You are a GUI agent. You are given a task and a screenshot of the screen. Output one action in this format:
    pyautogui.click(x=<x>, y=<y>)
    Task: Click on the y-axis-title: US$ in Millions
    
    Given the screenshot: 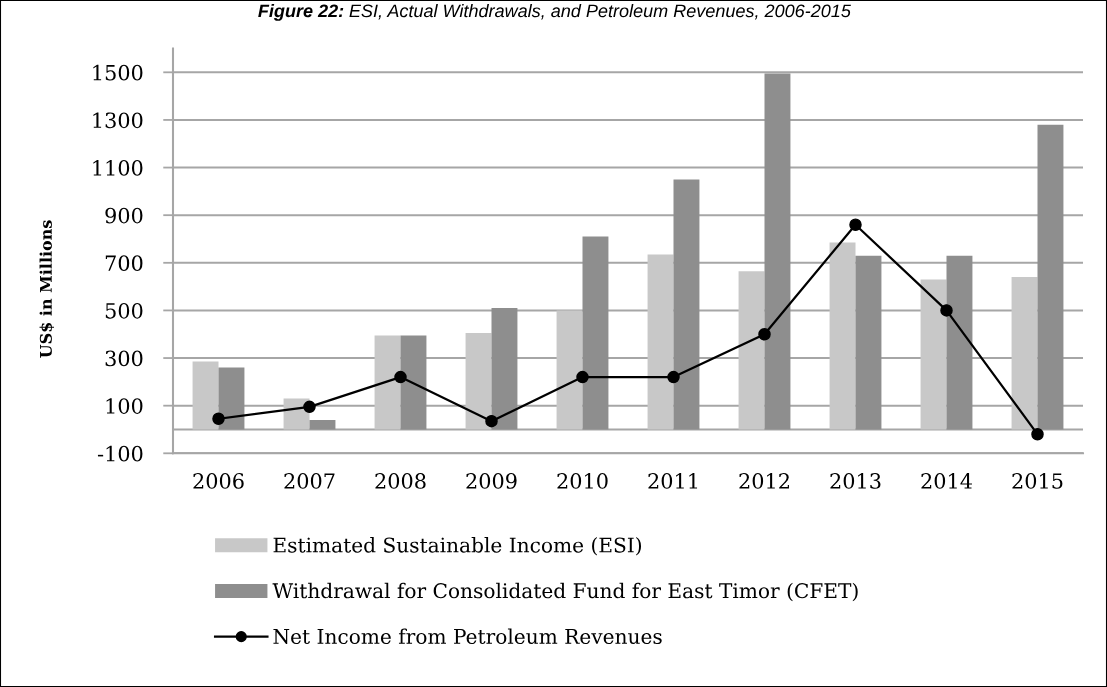 What is the action you would take?
    pyautogui.click(x=47, y=289)
    